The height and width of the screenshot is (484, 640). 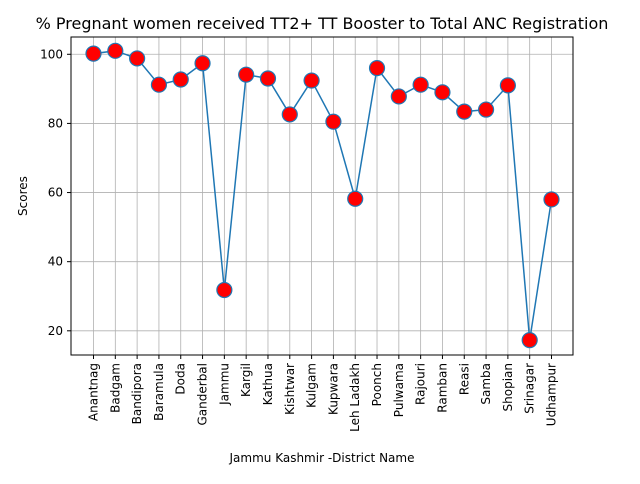 I want to click on data-point-ramban, so click(x=442, y=92).